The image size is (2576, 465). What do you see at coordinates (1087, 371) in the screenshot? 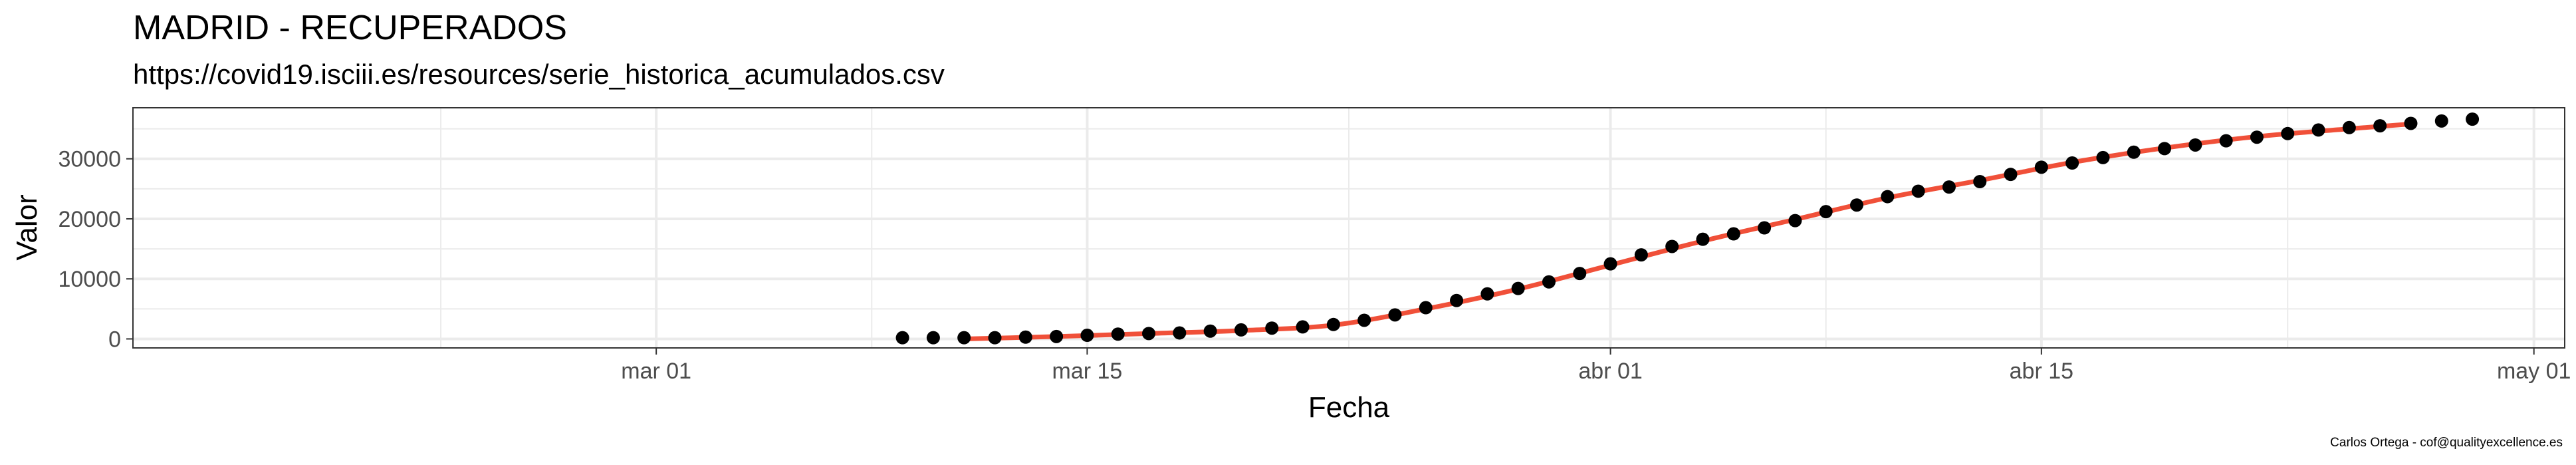
I see `x-tick-label: mar 15` at bounding box center [1087, 371].